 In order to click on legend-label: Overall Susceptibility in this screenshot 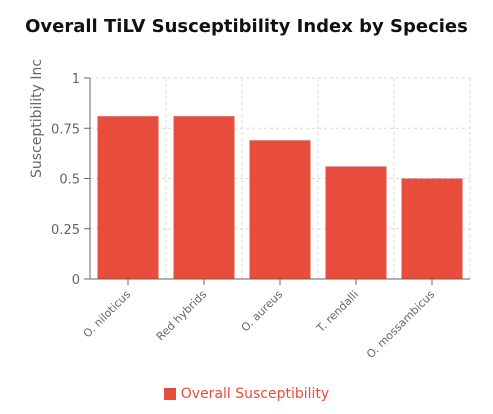, I will do `click(255, 394)`.